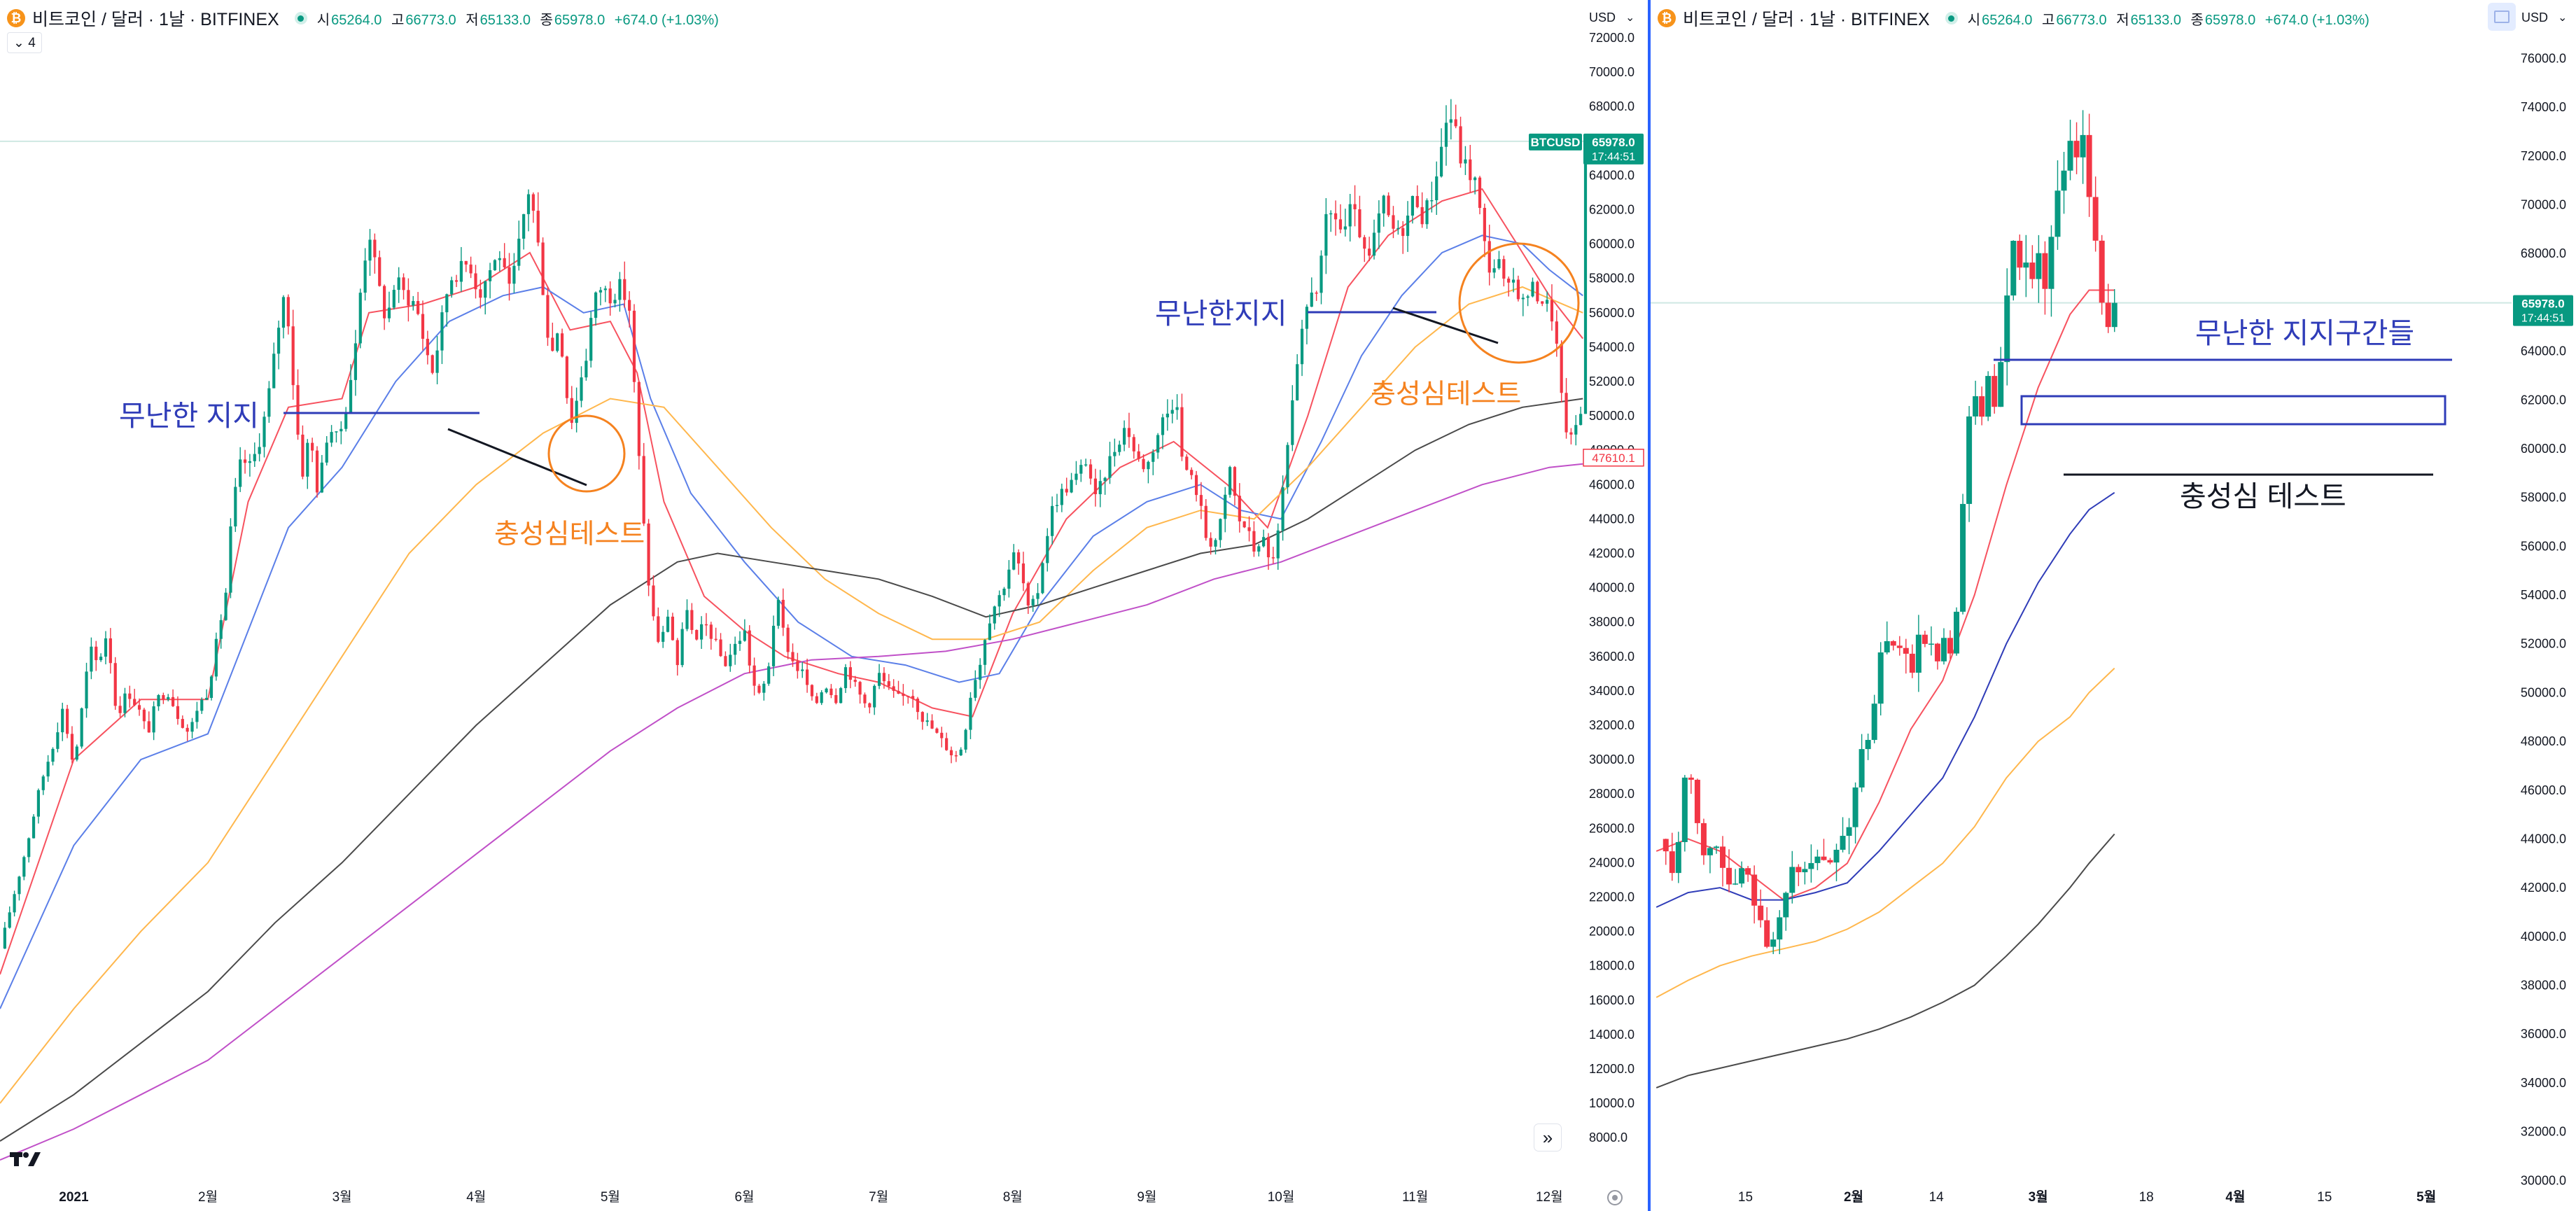 The width and height of the screenshot is (2576, 1211). What do you see at coordinates (2544, 17) in the screenshot?
I see `currency-selector-right: USD ⌄` at bounding box center [2544, 17].